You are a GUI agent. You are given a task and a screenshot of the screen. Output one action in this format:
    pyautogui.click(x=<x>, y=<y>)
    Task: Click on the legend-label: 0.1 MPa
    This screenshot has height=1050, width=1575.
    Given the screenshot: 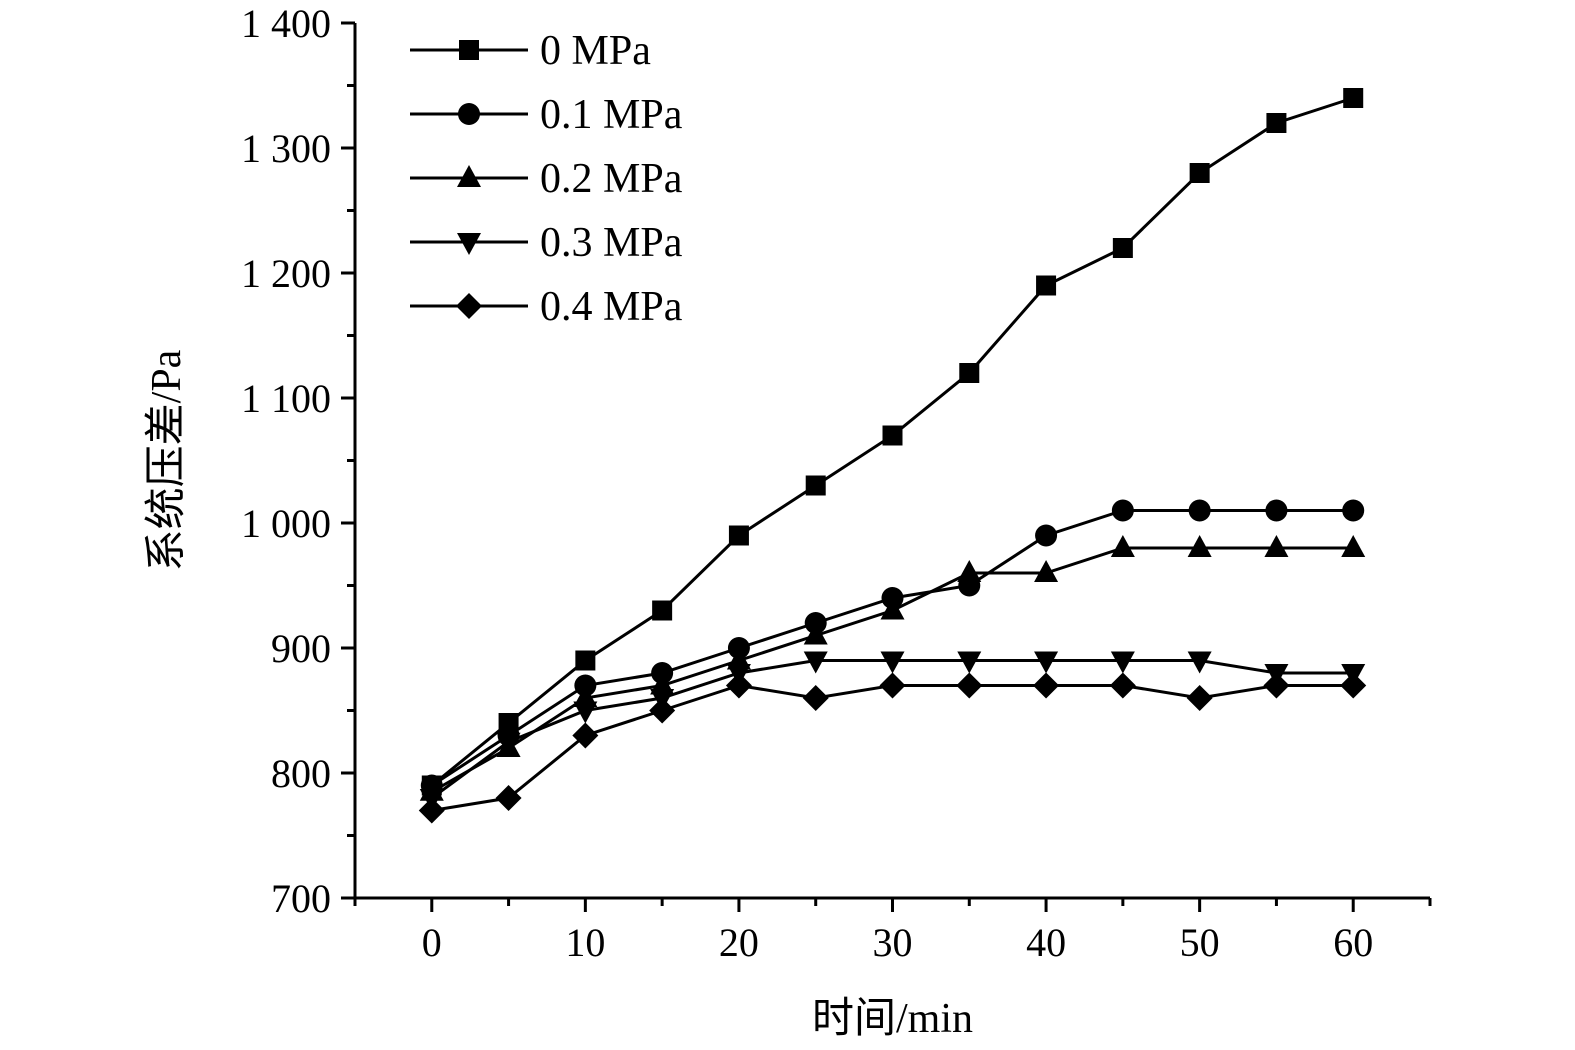 What is the action you would take?
    pyautogui.click(x=611, y=115)
    